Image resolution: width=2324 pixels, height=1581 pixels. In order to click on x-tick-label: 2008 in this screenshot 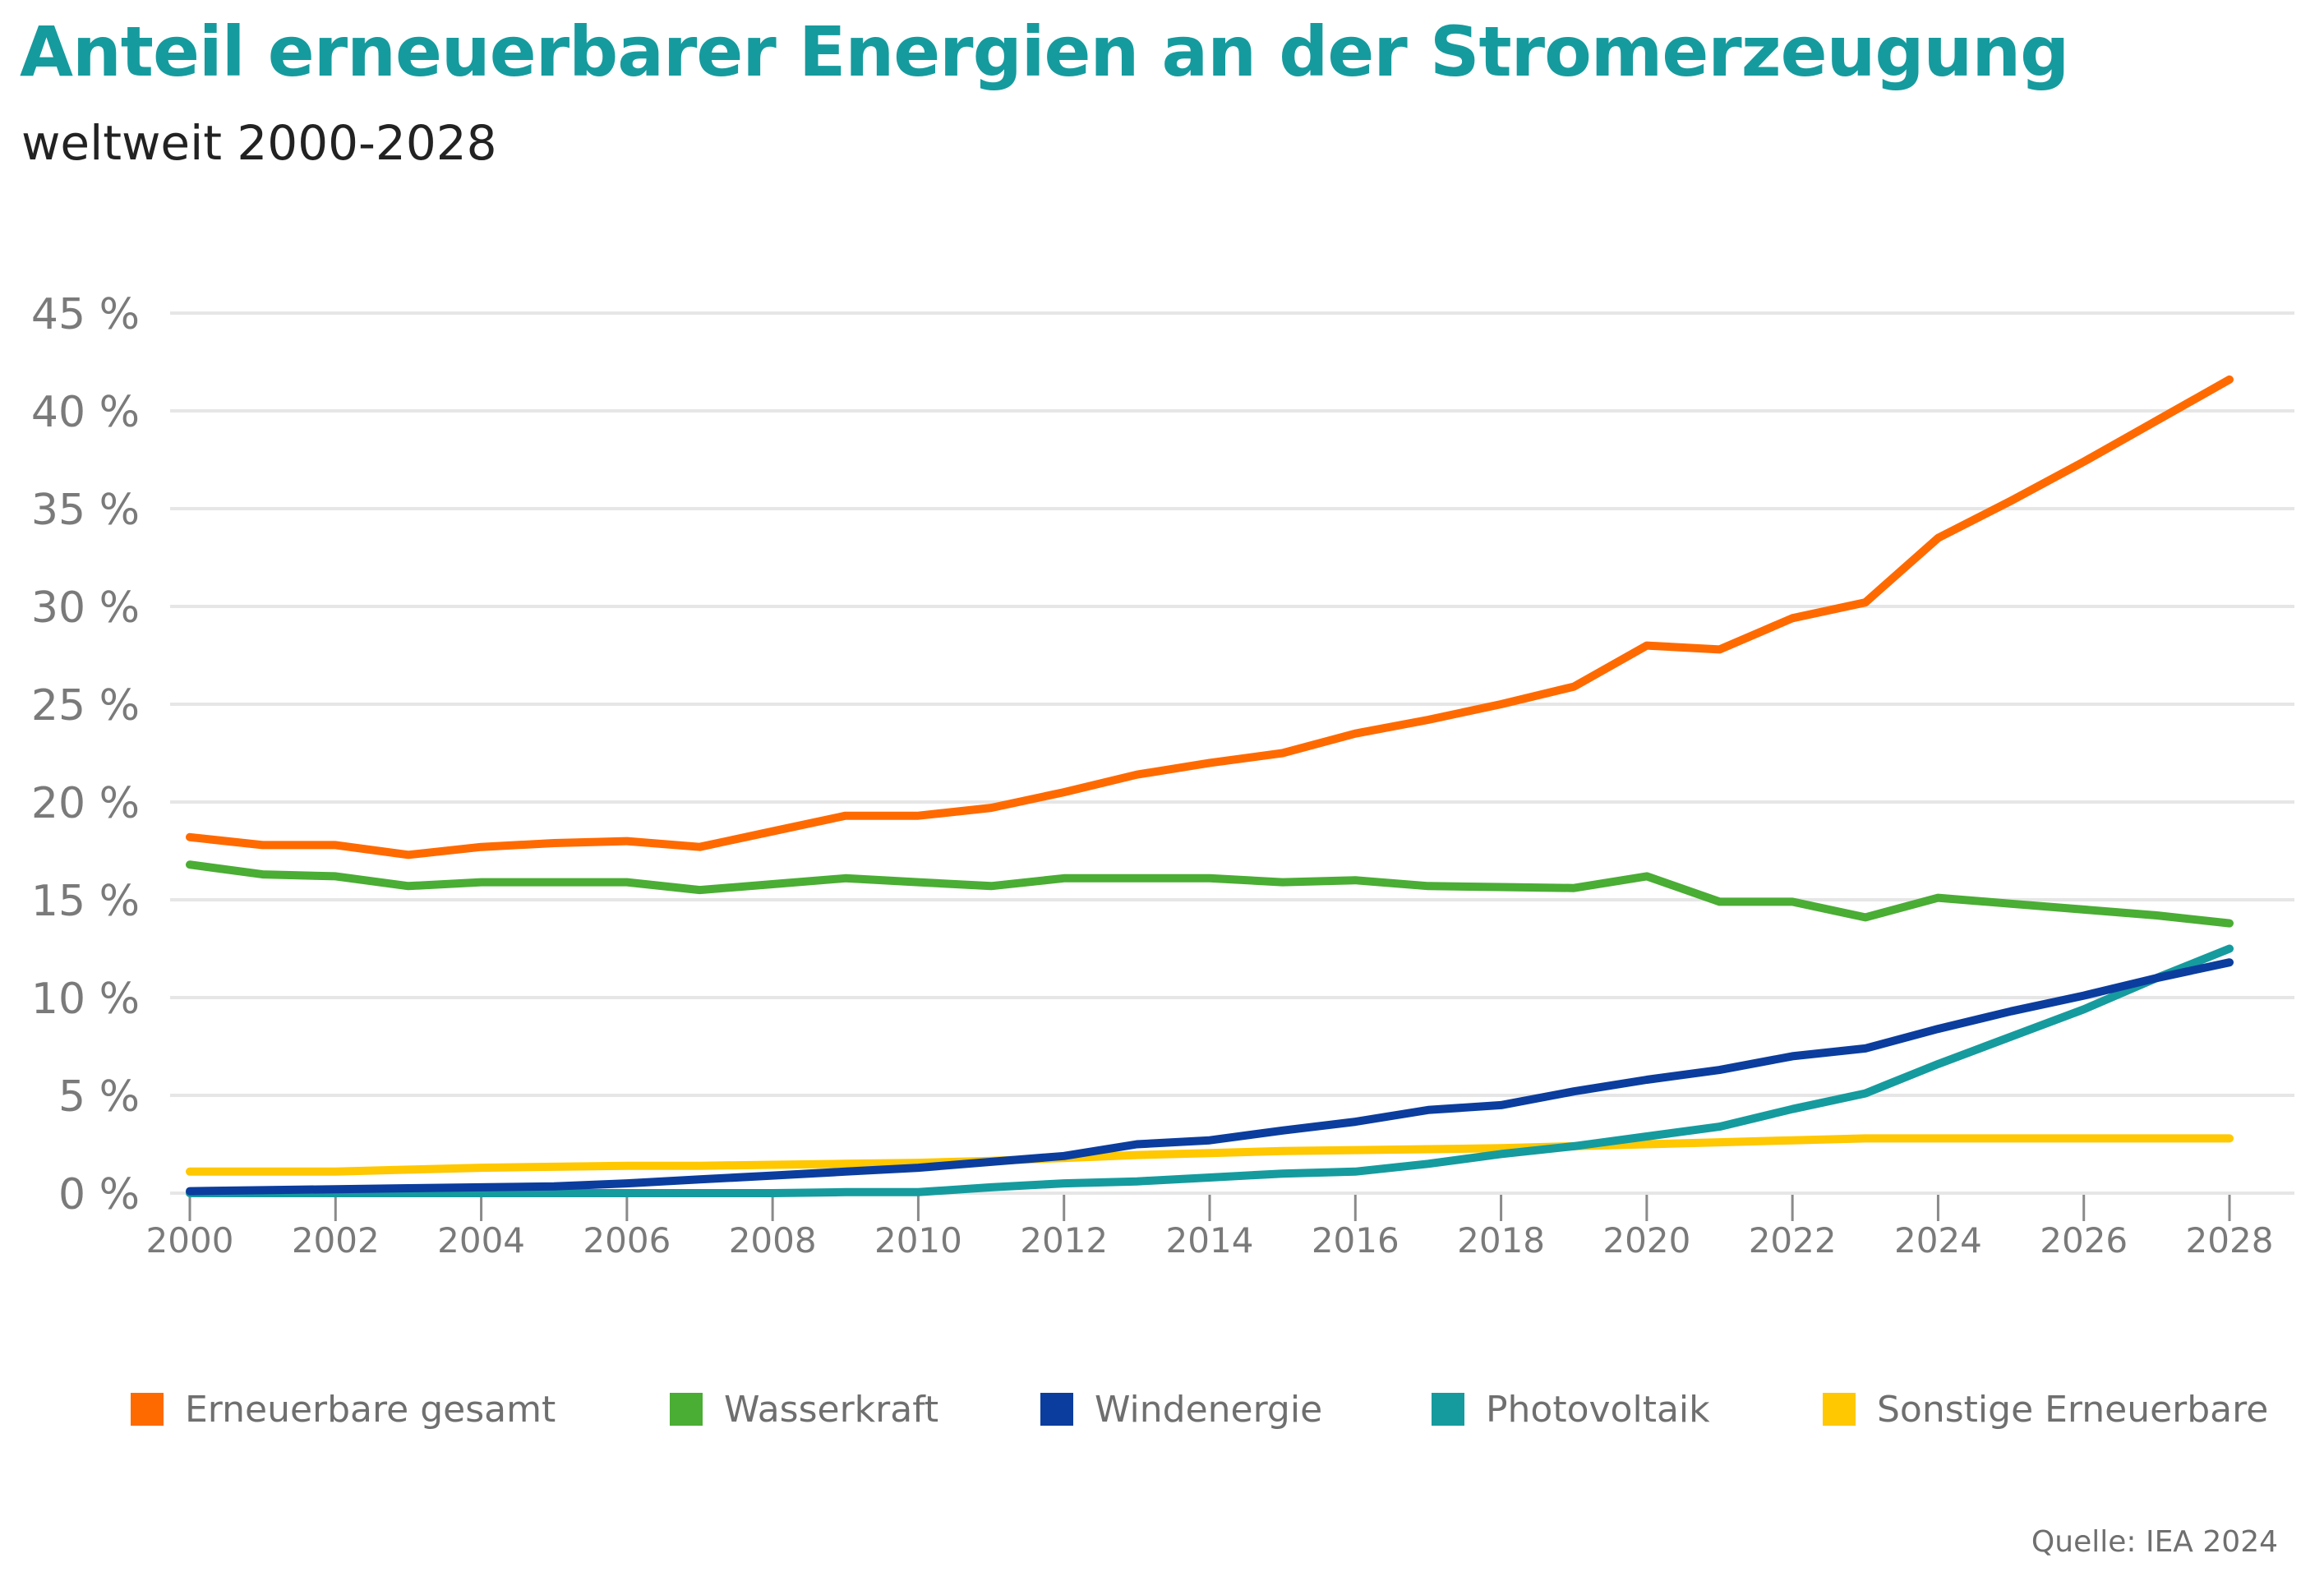, I will do `click(773, 1240)`.